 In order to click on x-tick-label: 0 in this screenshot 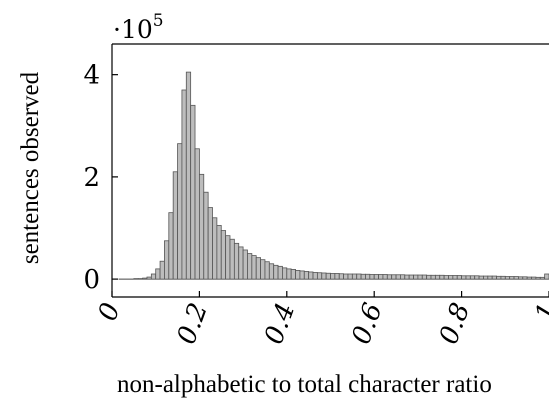, I will do `click(110, 312)`.